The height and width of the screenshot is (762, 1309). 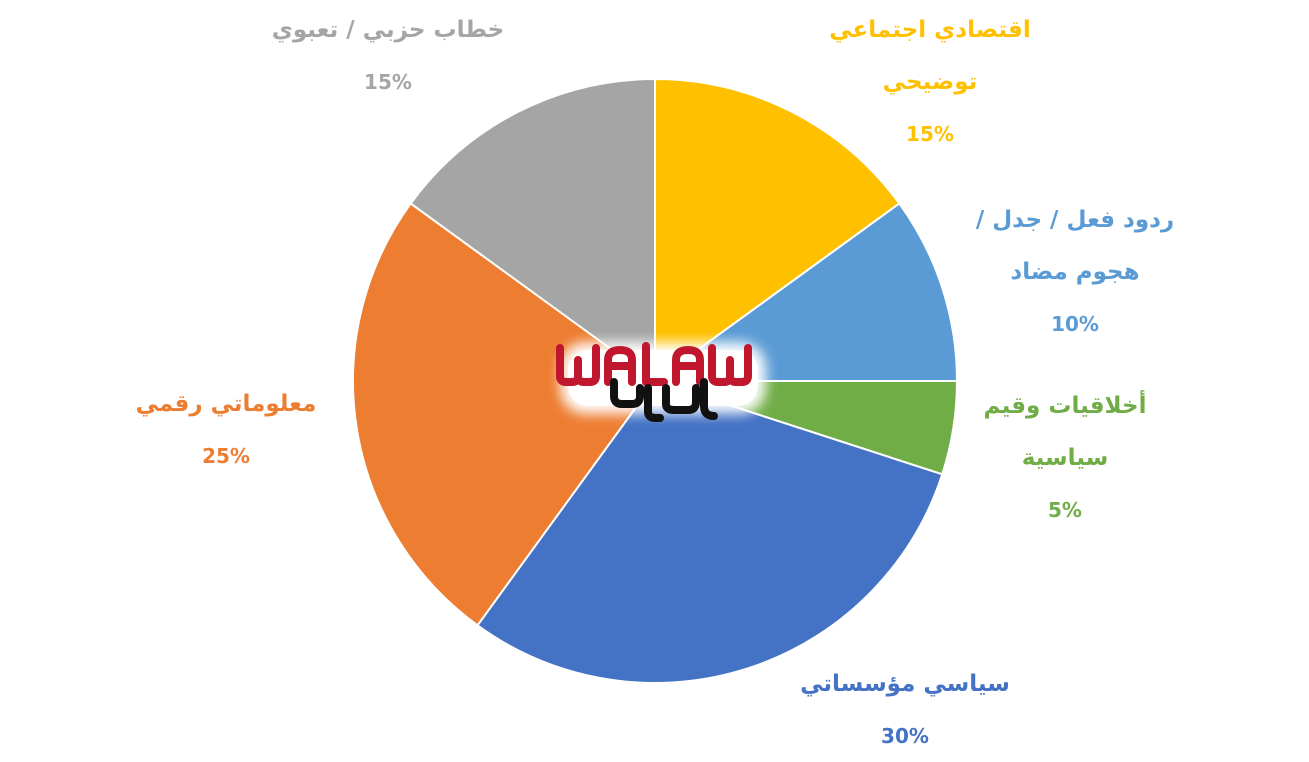 What do you see at coordinates (1075, 220) in the screenshot?
I see `slice-label-name: ردود فعل / جدل /` at bounding box center [1075, 220].